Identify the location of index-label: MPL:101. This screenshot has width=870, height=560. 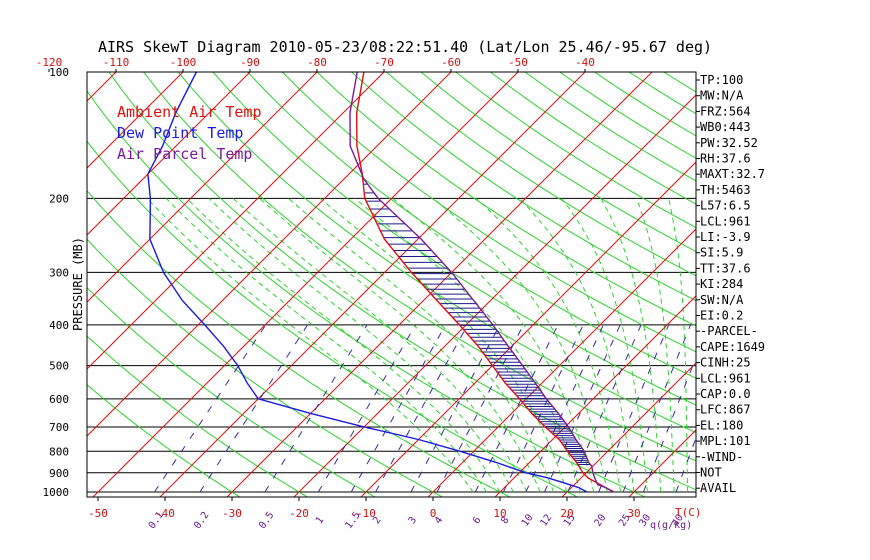
(725, 441).